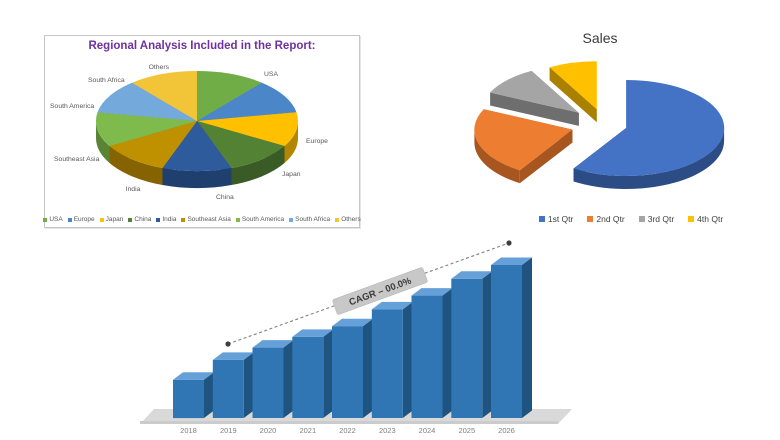  Describe the element at coordinates (106, 80) in the screenshot. I see `pie-slice-label: South Africa` at that location.